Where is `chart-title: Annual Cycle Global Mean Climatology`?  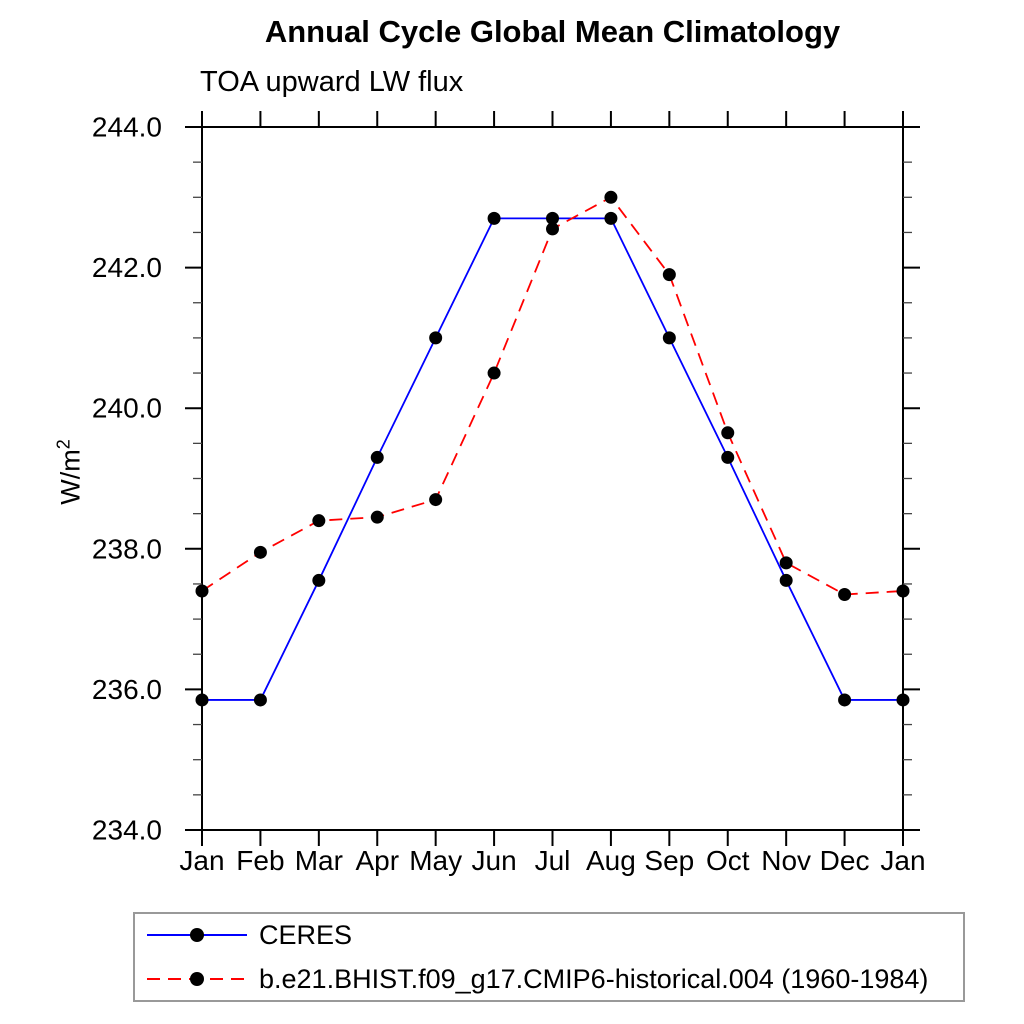 chart-title: Annual Cycle Global Mean Climatology is located at coordinates (552, 31).